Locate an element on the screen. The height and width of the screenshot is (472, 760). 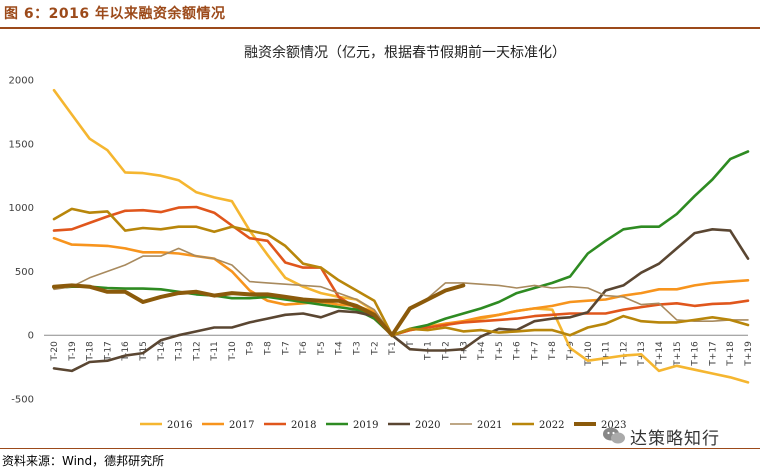
x-tick-label: T-5 is located at coordinates (322, 348).